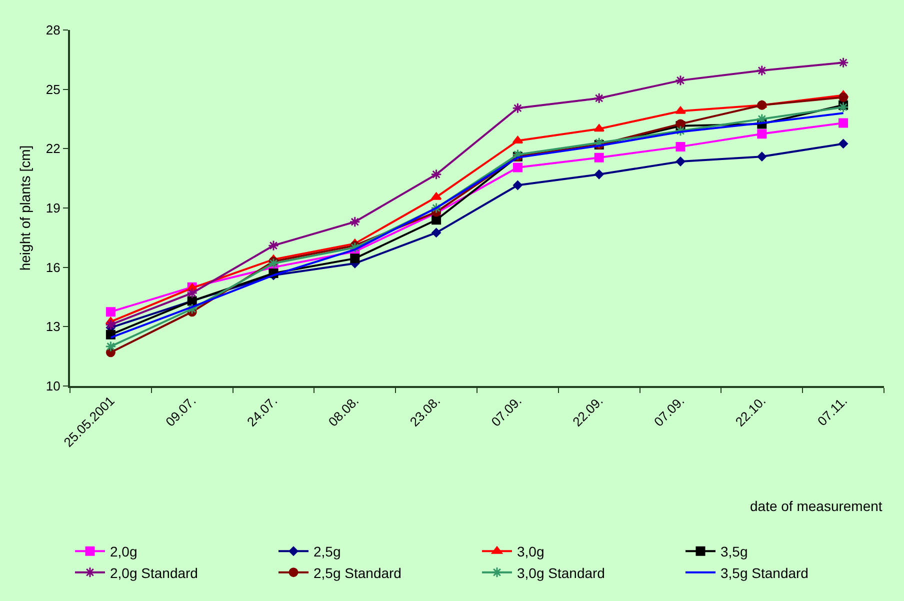 This screenshot has width=904, height=601. I want to click on y-tick-label: 25, so click(53, 89).